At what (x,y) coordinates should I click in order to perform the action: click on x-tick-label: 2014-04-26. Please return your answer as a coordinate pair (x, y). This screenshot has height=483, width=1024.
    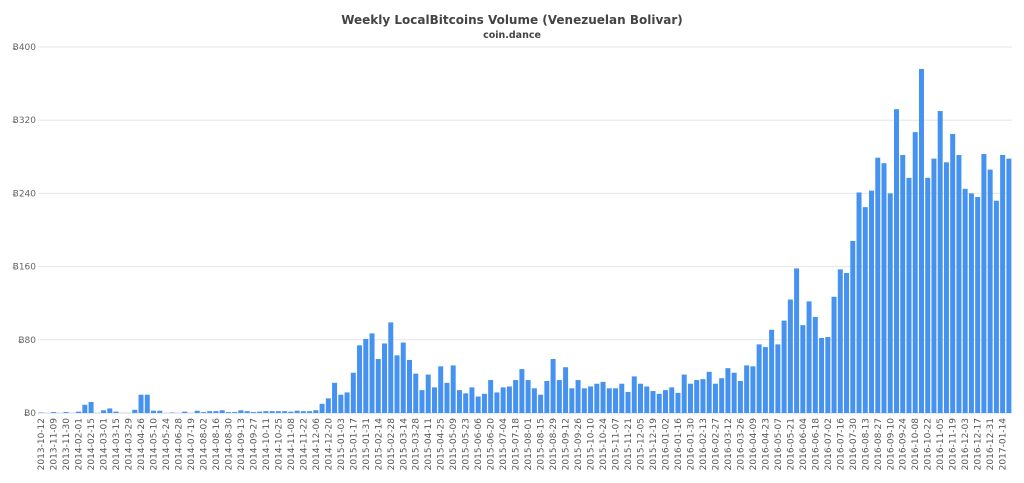
    Looking at the image, I should click on (142, 444).